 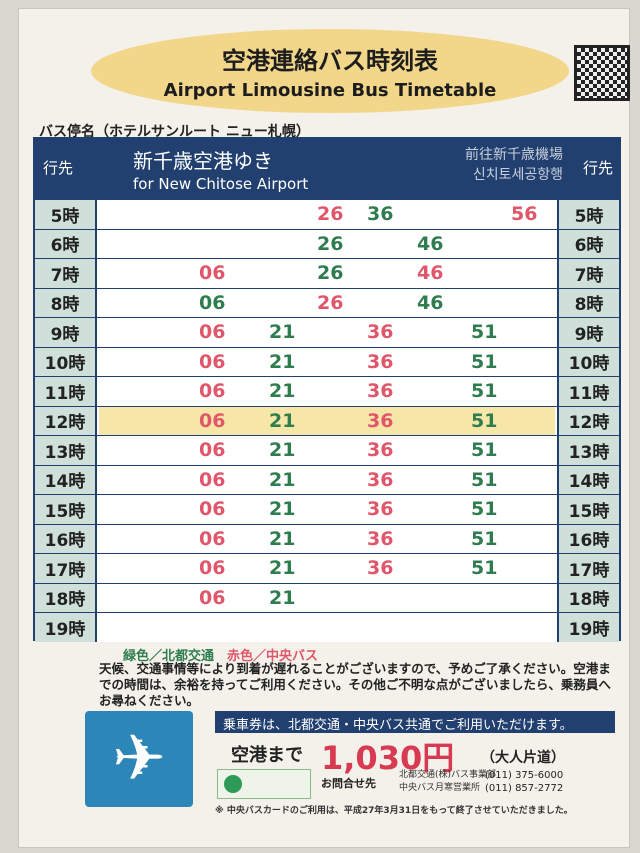 I want to click on table-row: 7時 06 26 46 7時, so click(x=327, y=273).